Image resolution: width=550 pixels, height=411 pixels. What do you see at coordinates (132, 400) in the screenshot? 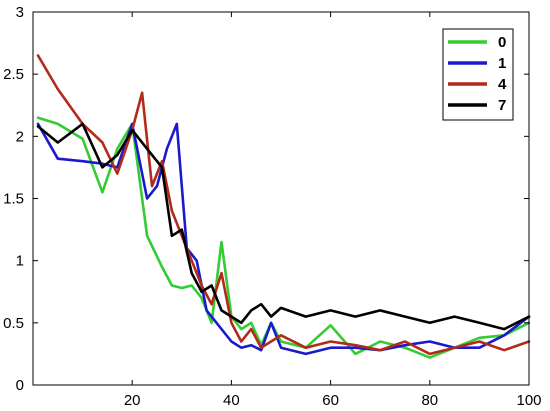
I see `x-tick-label: 20` at bounding box center [132, 400].